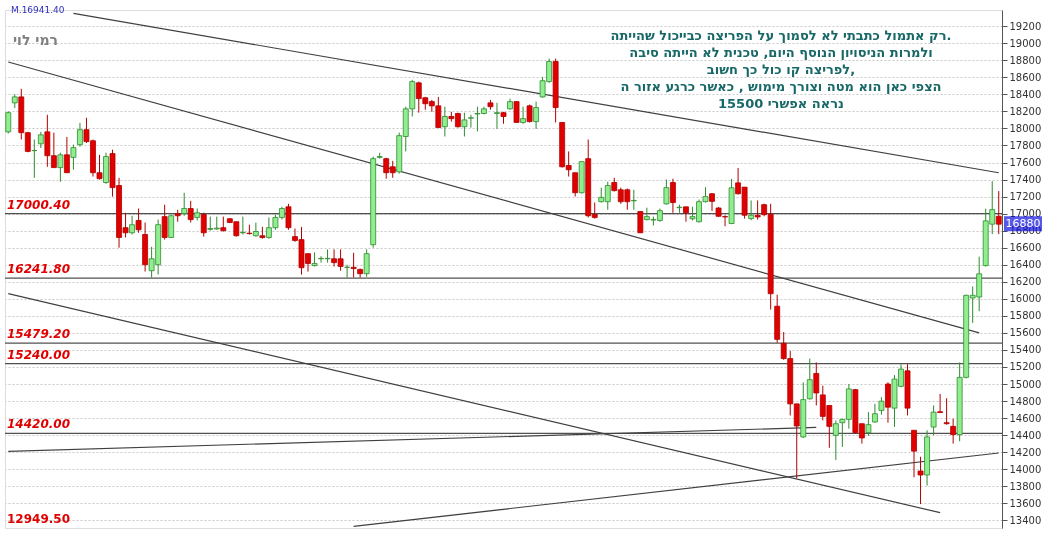 This screenshot has width=1048, height=539. What do you see at coordinates (1025, 180) in the screenshot?
I see `y-tick-label: 17400` at bounding box center [1025, 180].